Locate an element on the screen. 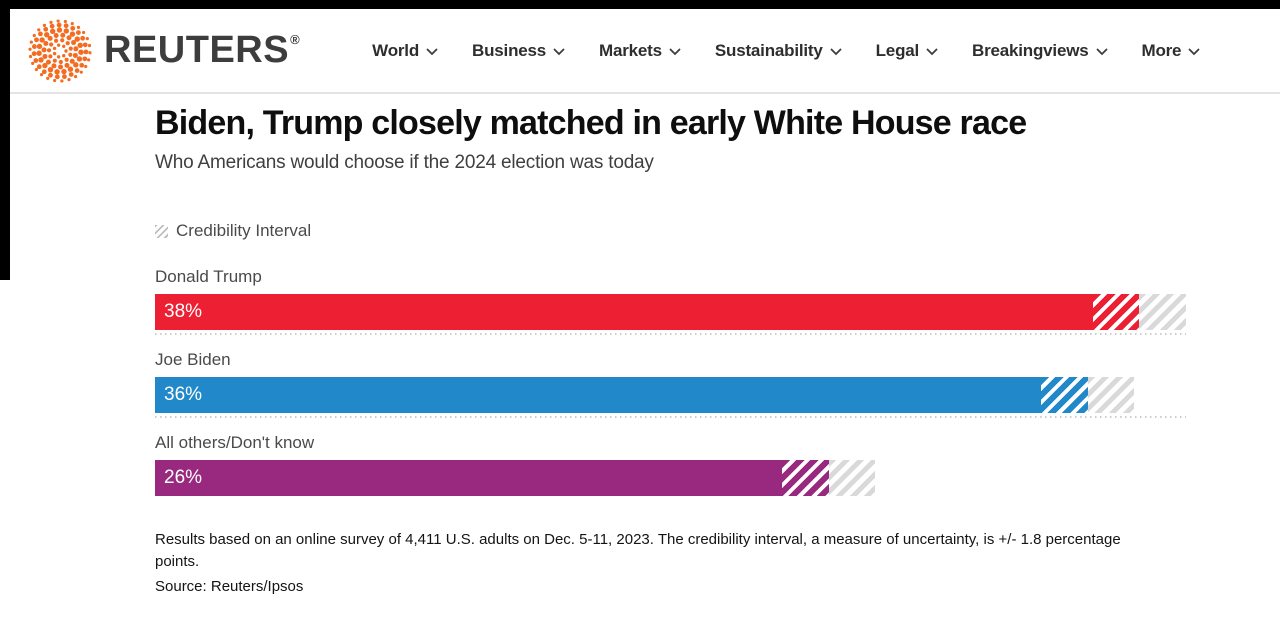 The height and width of the screenshot is (627, 1280). reuters-logo-icon is located at coordinates (60, 50).